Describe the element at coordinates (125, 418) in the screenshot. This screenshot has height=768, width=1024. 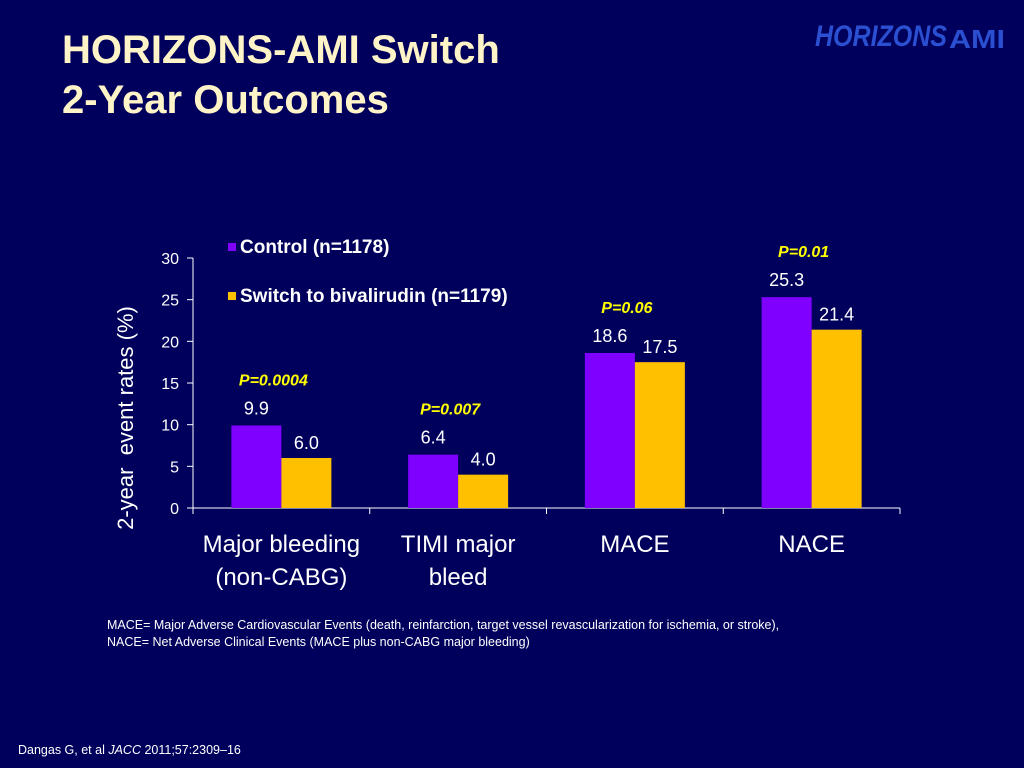
I see `y-axis-title: 2-year event rates (%)` at that location.